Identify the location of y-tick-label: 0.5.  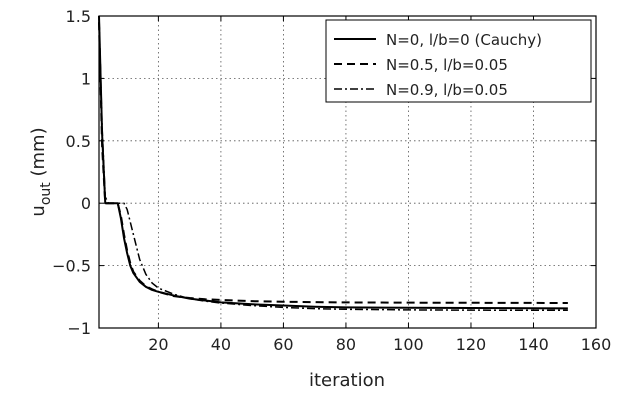
(78, 141).